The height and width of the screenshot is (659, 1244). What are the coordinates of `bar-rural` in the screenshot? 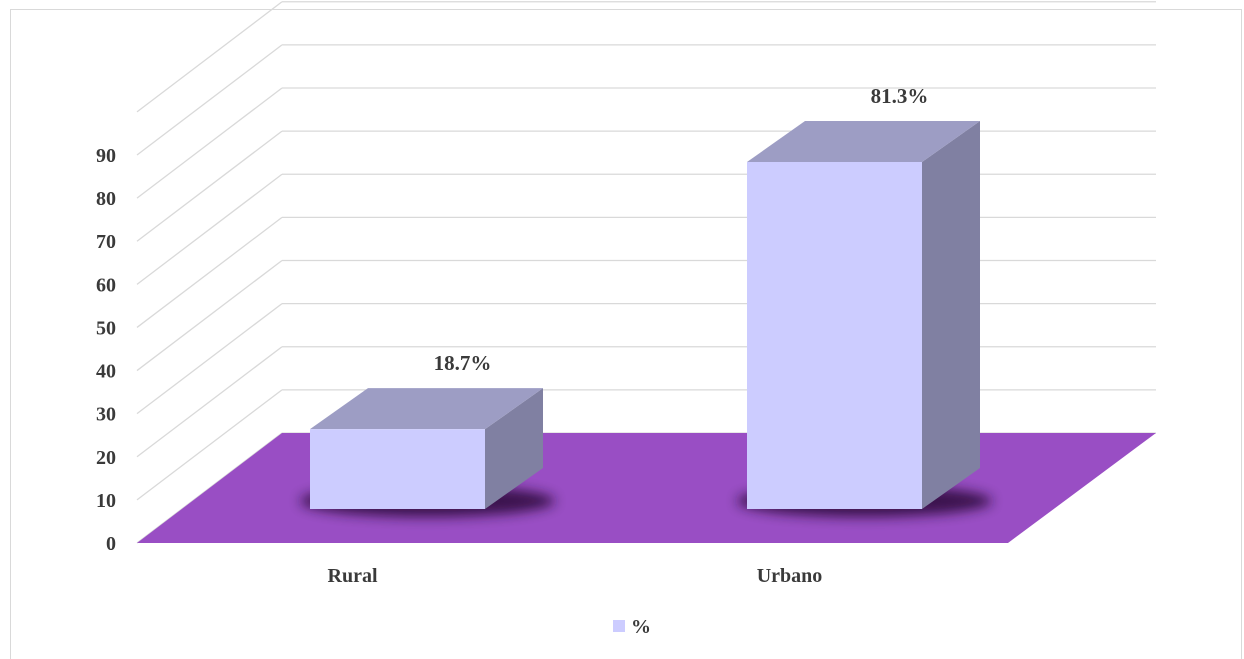 It's located at (427, 452).